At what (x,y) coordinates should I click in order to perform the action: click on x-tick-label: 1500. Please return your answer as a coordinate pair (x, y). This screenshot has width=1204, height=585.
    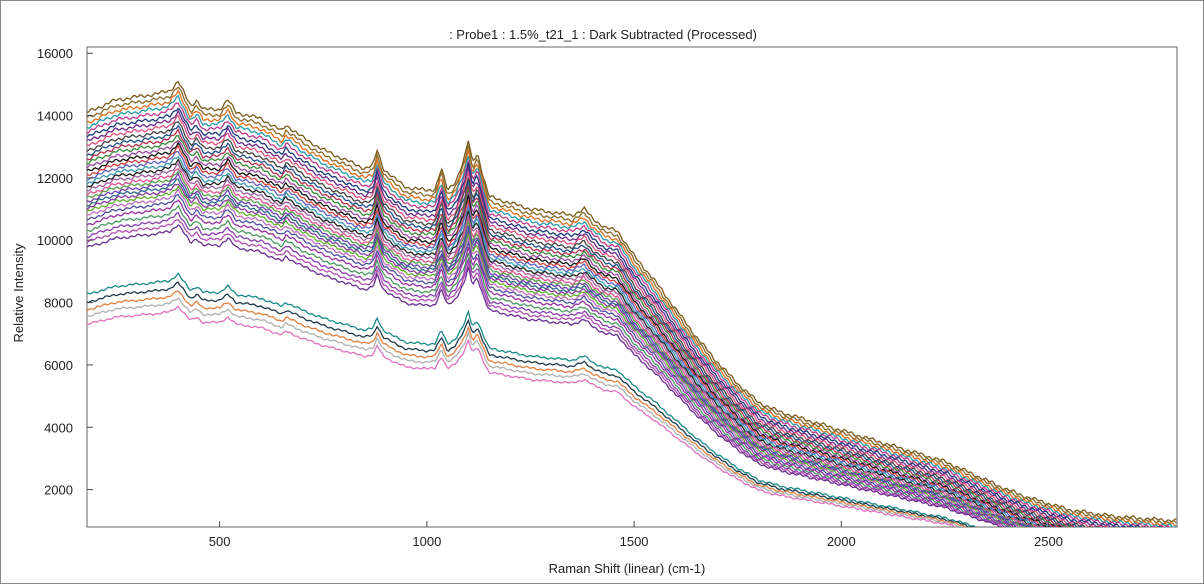
    Looking at the image, I should click on (634, 541).